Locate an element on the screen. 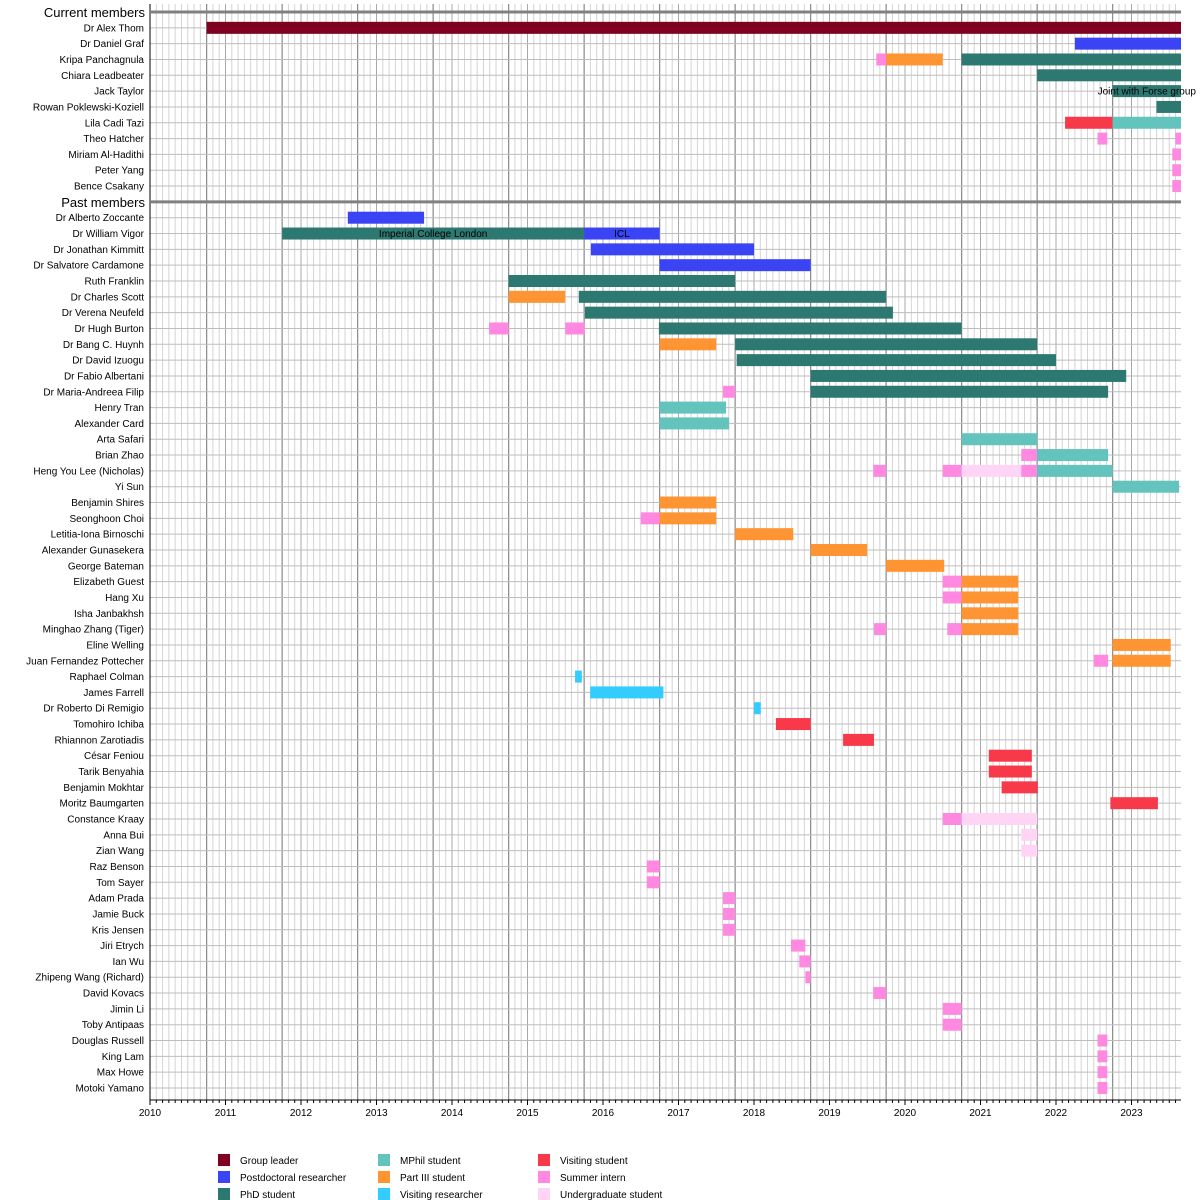 This screenshot has height=1200, width=1200. legend-swatch-vr is located at coordinates (384, 1194).